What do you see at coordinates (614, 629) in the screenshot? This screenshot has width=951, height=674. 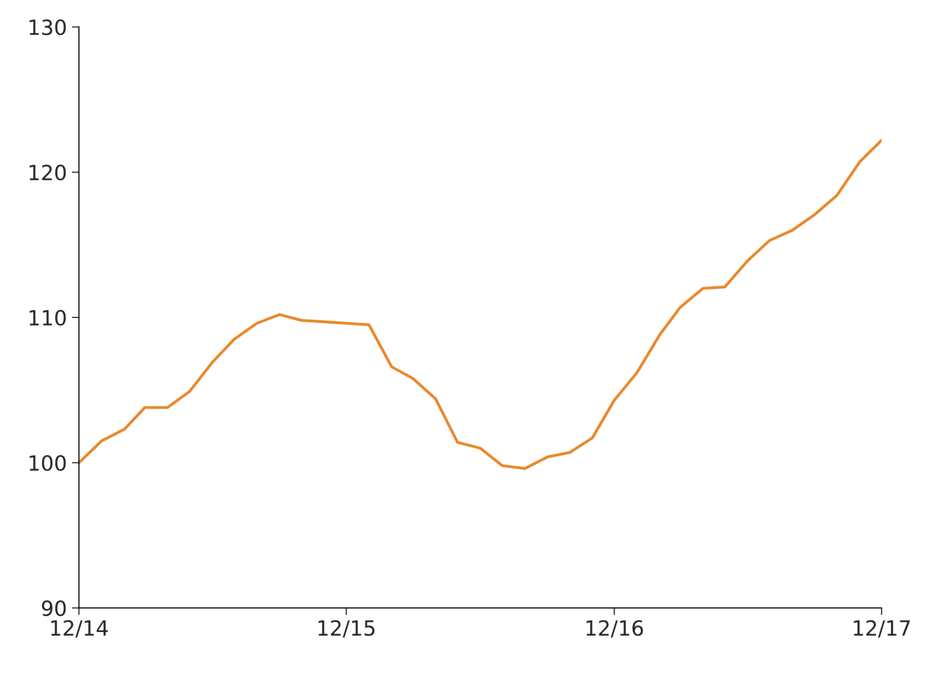 I see `x-tick-label: 12/16` at bounding box center [614, 629].